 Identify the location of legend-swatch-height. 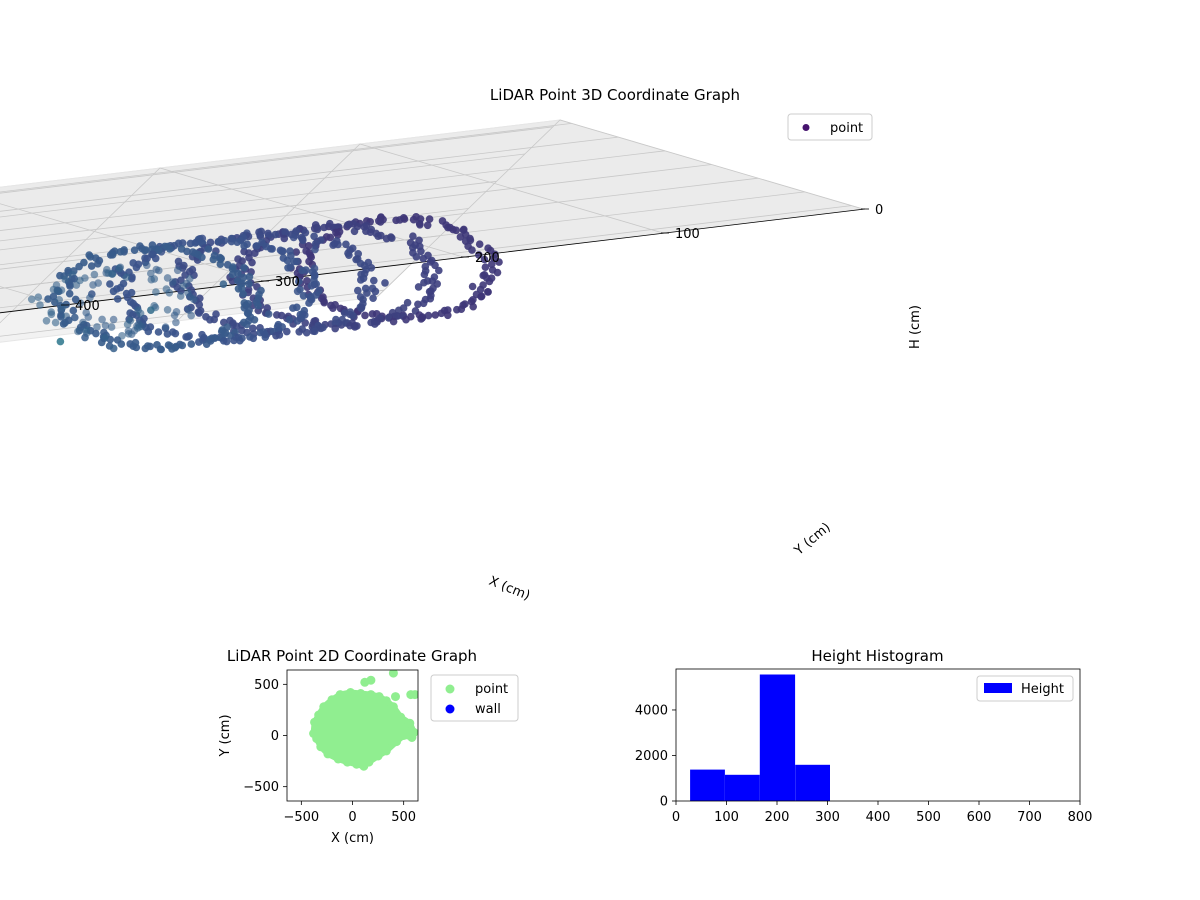
(998, 688).